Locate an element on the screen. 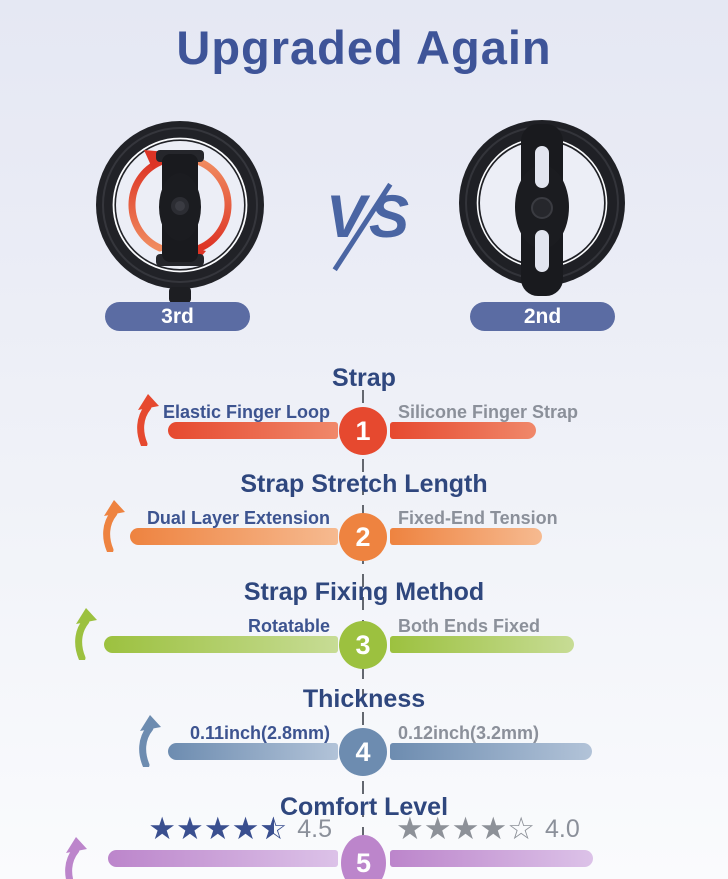 The height and width of the screenshot is (879, 728). row-number-badge: 4 is located at coordinates (363, 752).